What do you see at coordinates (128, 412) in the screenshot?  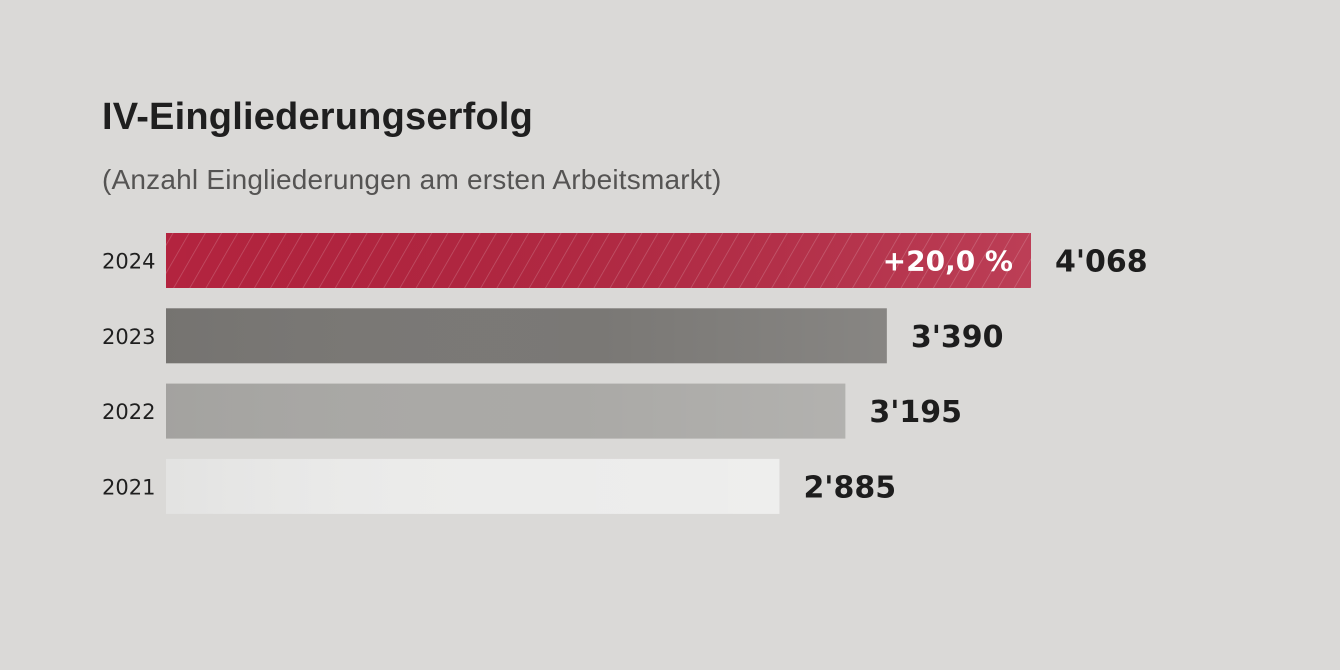 I see `category-label-2022: 2022` at bounding box center [128, 412].